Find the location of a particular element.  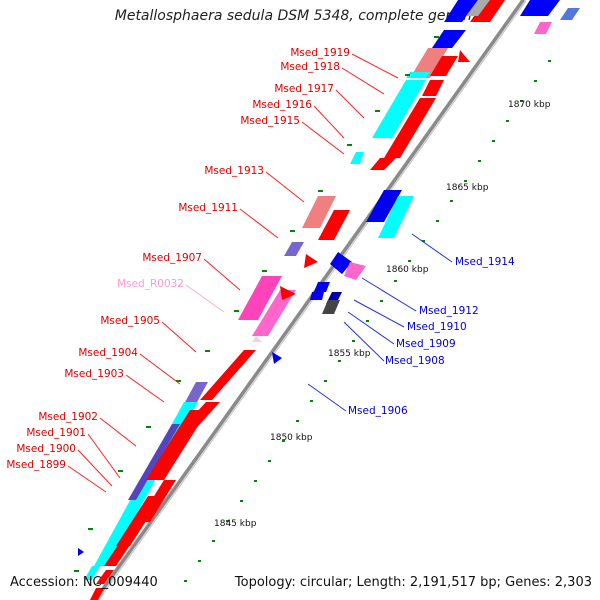

gene-label: Msed_1916 is located at coordinates (282, 105).